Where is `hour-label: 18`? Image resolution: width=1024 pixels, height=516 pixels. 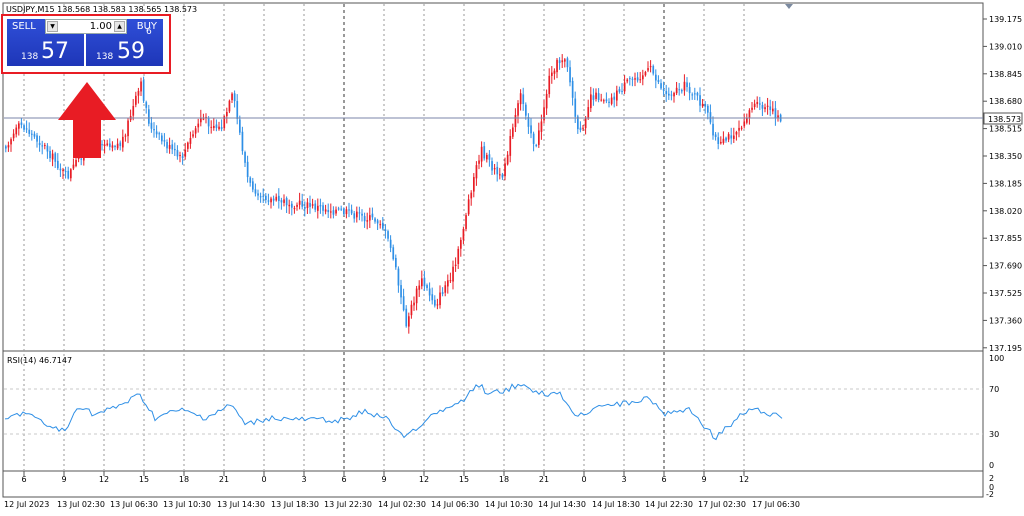 hour-label: 18 is located at coordinates (504, 479).